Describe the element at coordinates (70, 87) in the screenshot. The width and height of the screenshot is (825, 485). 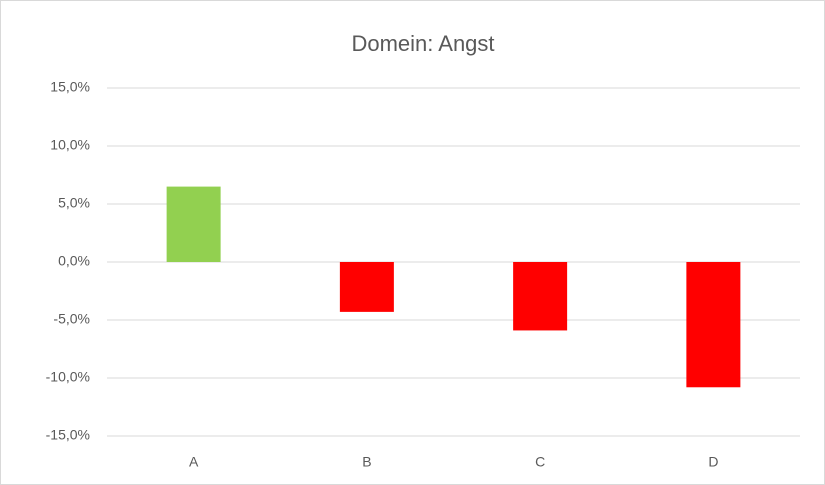
I see `y-tick-label: 15,0%` at that location.